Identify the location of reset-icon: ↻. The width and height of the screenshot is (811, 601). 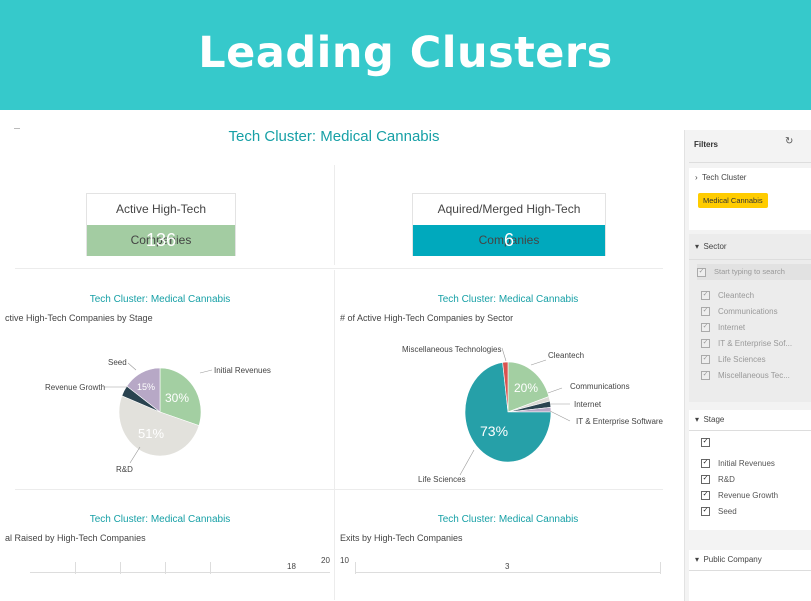
(789, 141).